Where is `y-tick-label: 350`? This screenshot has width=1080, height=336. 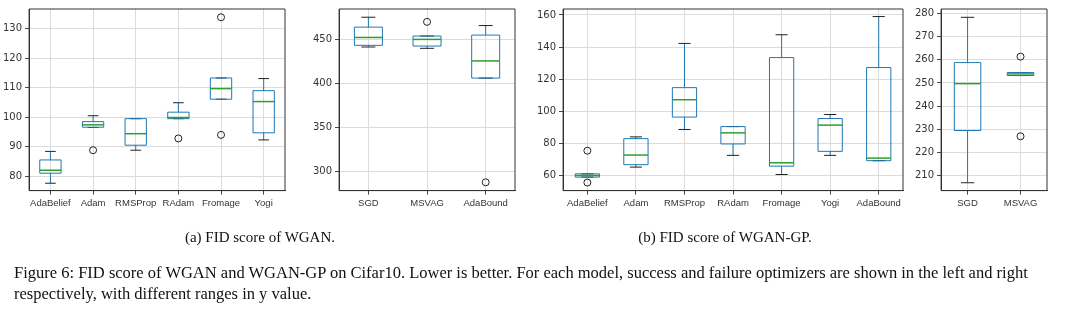
y-tick-label: 350 is located at coordinates (322, 126).